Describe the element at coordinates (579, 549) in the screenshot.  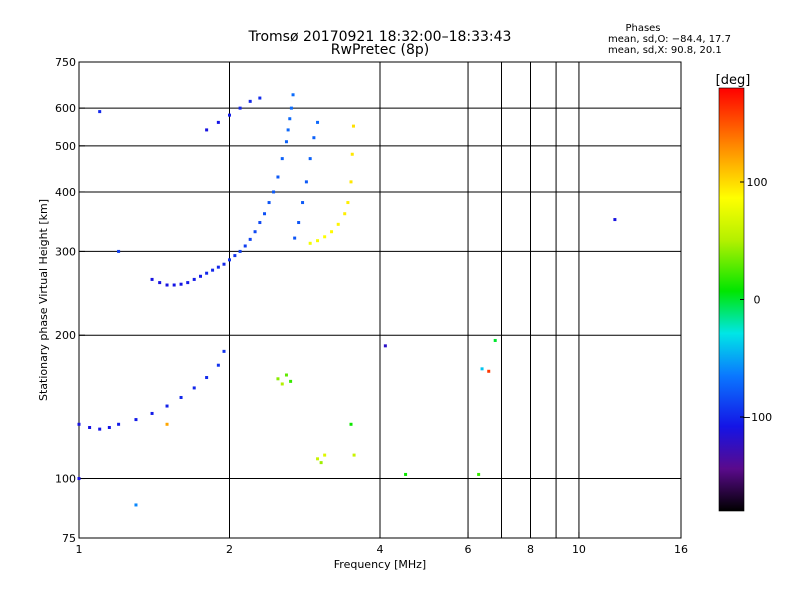
I see `x-tick-label: 10` at that location.